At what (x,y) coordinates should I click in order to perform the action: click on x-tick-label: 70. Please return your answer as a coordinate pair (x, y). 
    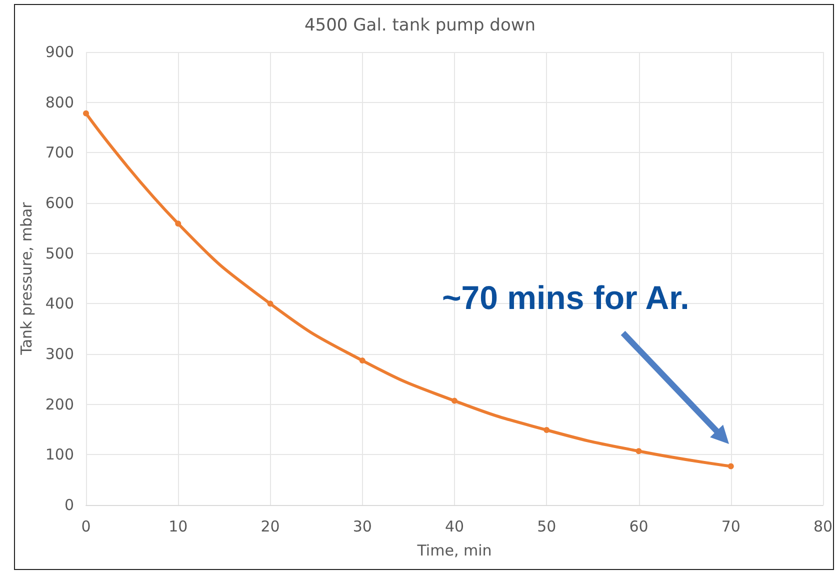
    Looking at the image, I should click on (730, 527).